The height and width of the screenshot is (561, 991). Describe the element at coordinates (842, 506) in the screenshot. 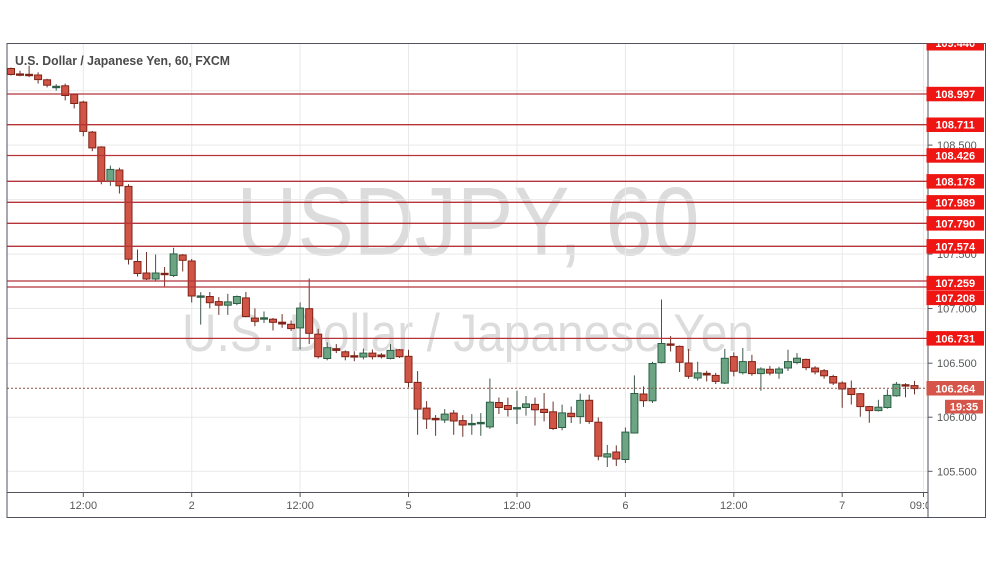

I see `svg-text: 7` at that location.